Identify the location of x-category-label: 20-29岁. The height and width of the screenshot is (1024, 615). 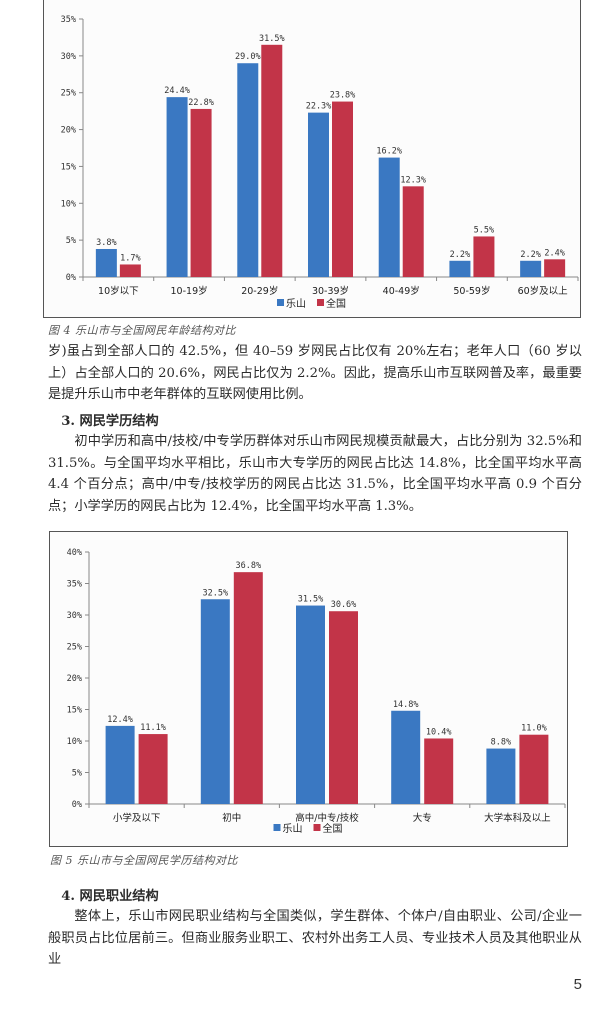
(259, 291).